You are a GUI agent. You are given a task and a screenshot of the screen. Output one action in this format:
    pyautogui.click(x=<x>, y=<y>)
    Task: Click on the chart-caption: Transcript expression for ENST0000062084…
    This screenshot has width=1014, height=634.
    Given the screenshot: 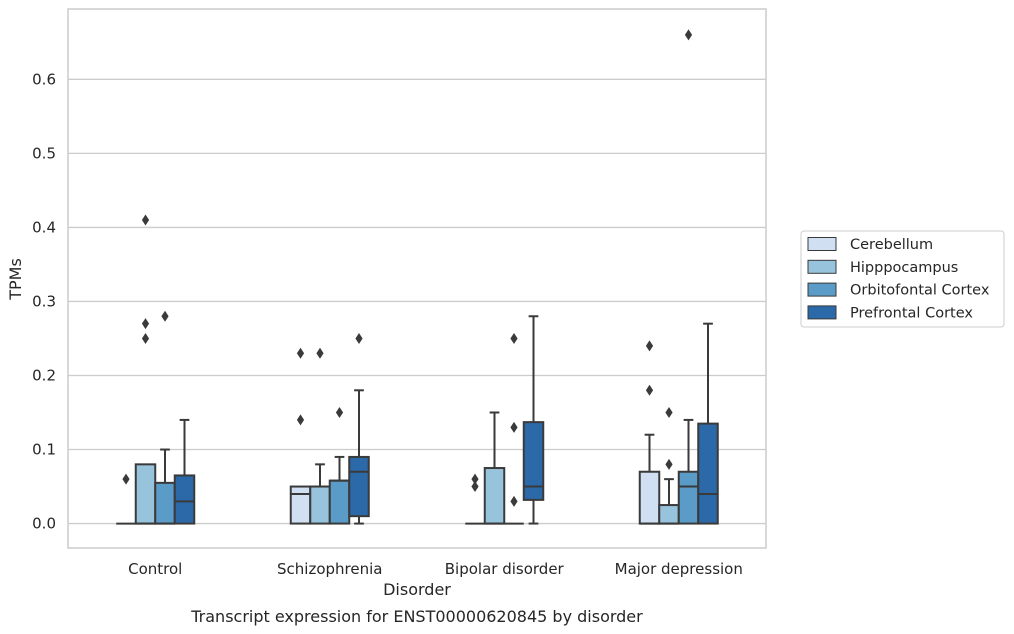 What is the action you would take?
    pyautogui.click(x=416, y=616)
    